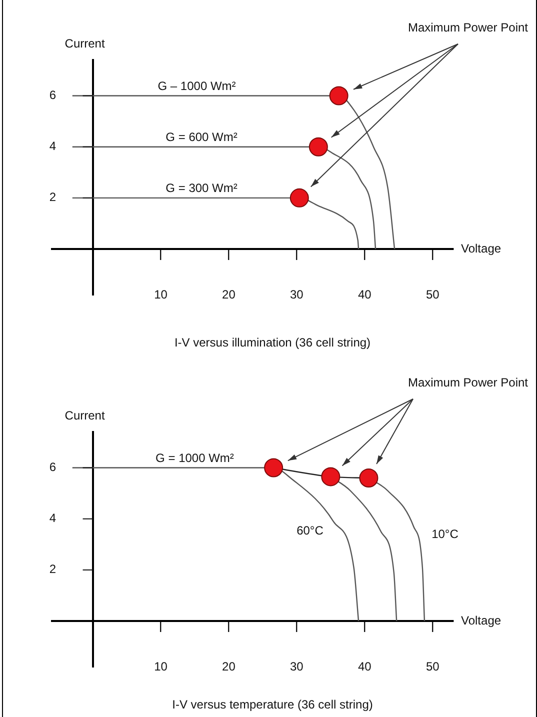  What do you see at coordinates (202, 188) in the screenshot?
I see `annotation: G = 300 Wm²` at bounding box center [202, 188].